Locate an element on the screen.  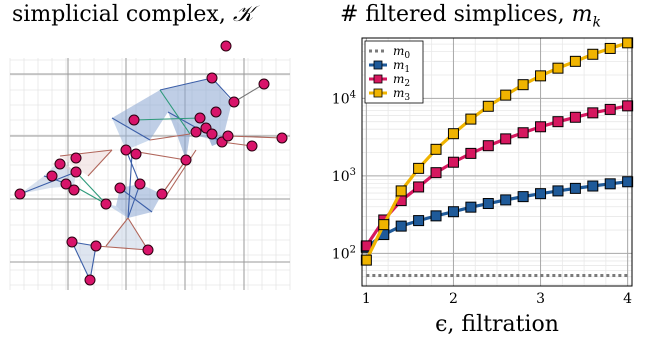
complex-panel-title: simplicial complex, 𝒦 is located at coordinates (132, 14).